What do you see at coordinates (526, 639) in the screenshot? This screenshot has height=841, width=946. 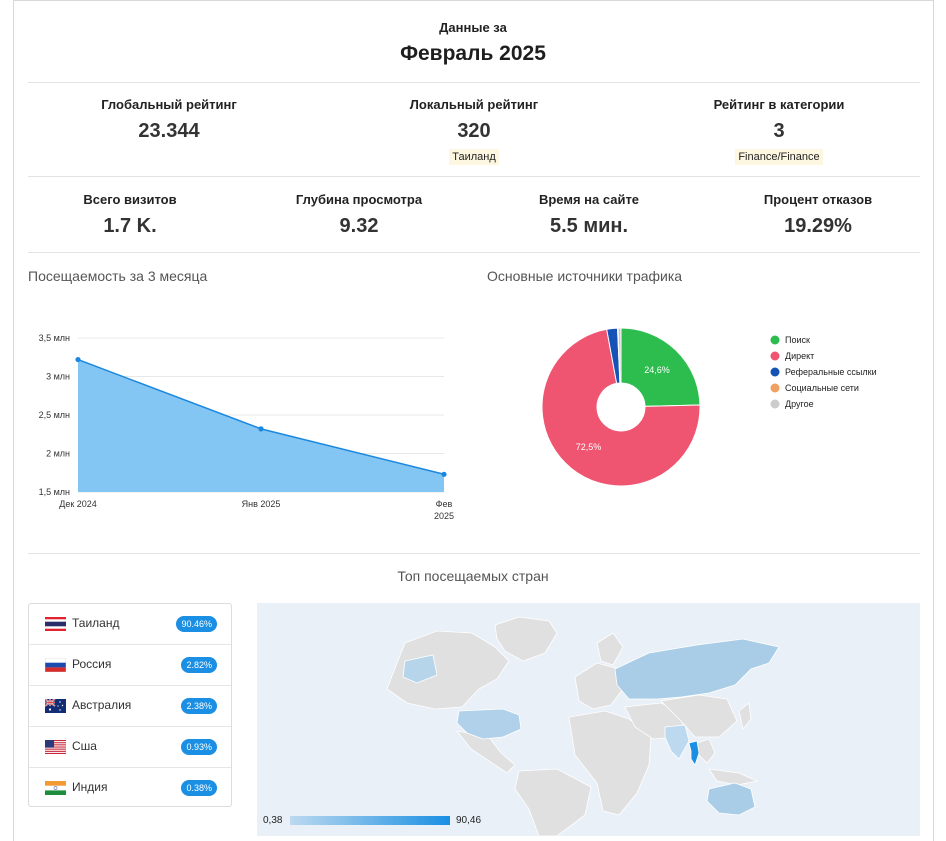 I see `map-greenland` at bounding box center [526, 639].